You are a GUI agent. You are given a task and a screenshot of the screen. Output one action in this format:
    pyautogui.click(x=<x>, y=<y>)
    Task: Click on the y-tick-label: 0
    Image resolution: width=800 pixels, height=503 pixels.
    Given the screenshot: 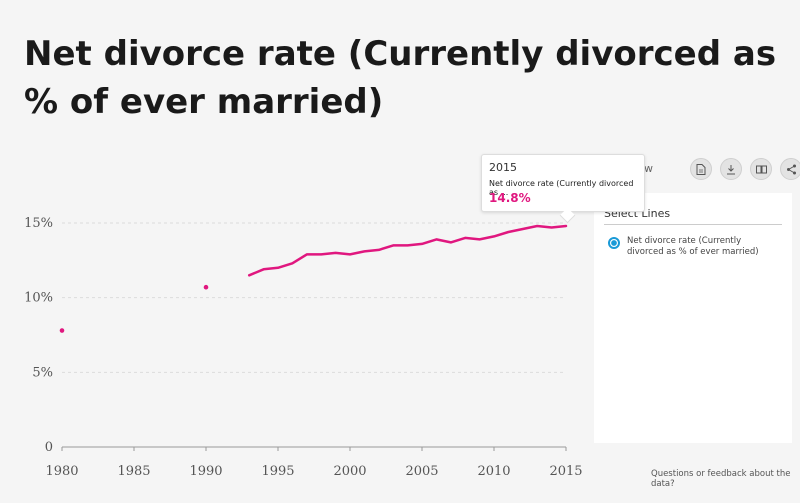 What is the action you would take?
    pyautogui.click(x=49, y=447)
    